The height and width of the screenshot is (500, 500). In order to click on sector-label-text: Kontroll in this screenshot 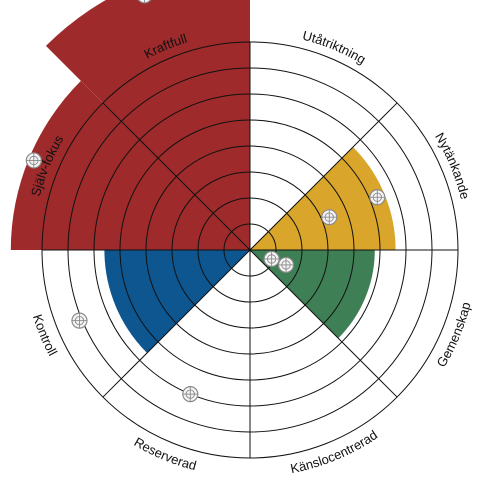, I will do `click(45, 335)`.